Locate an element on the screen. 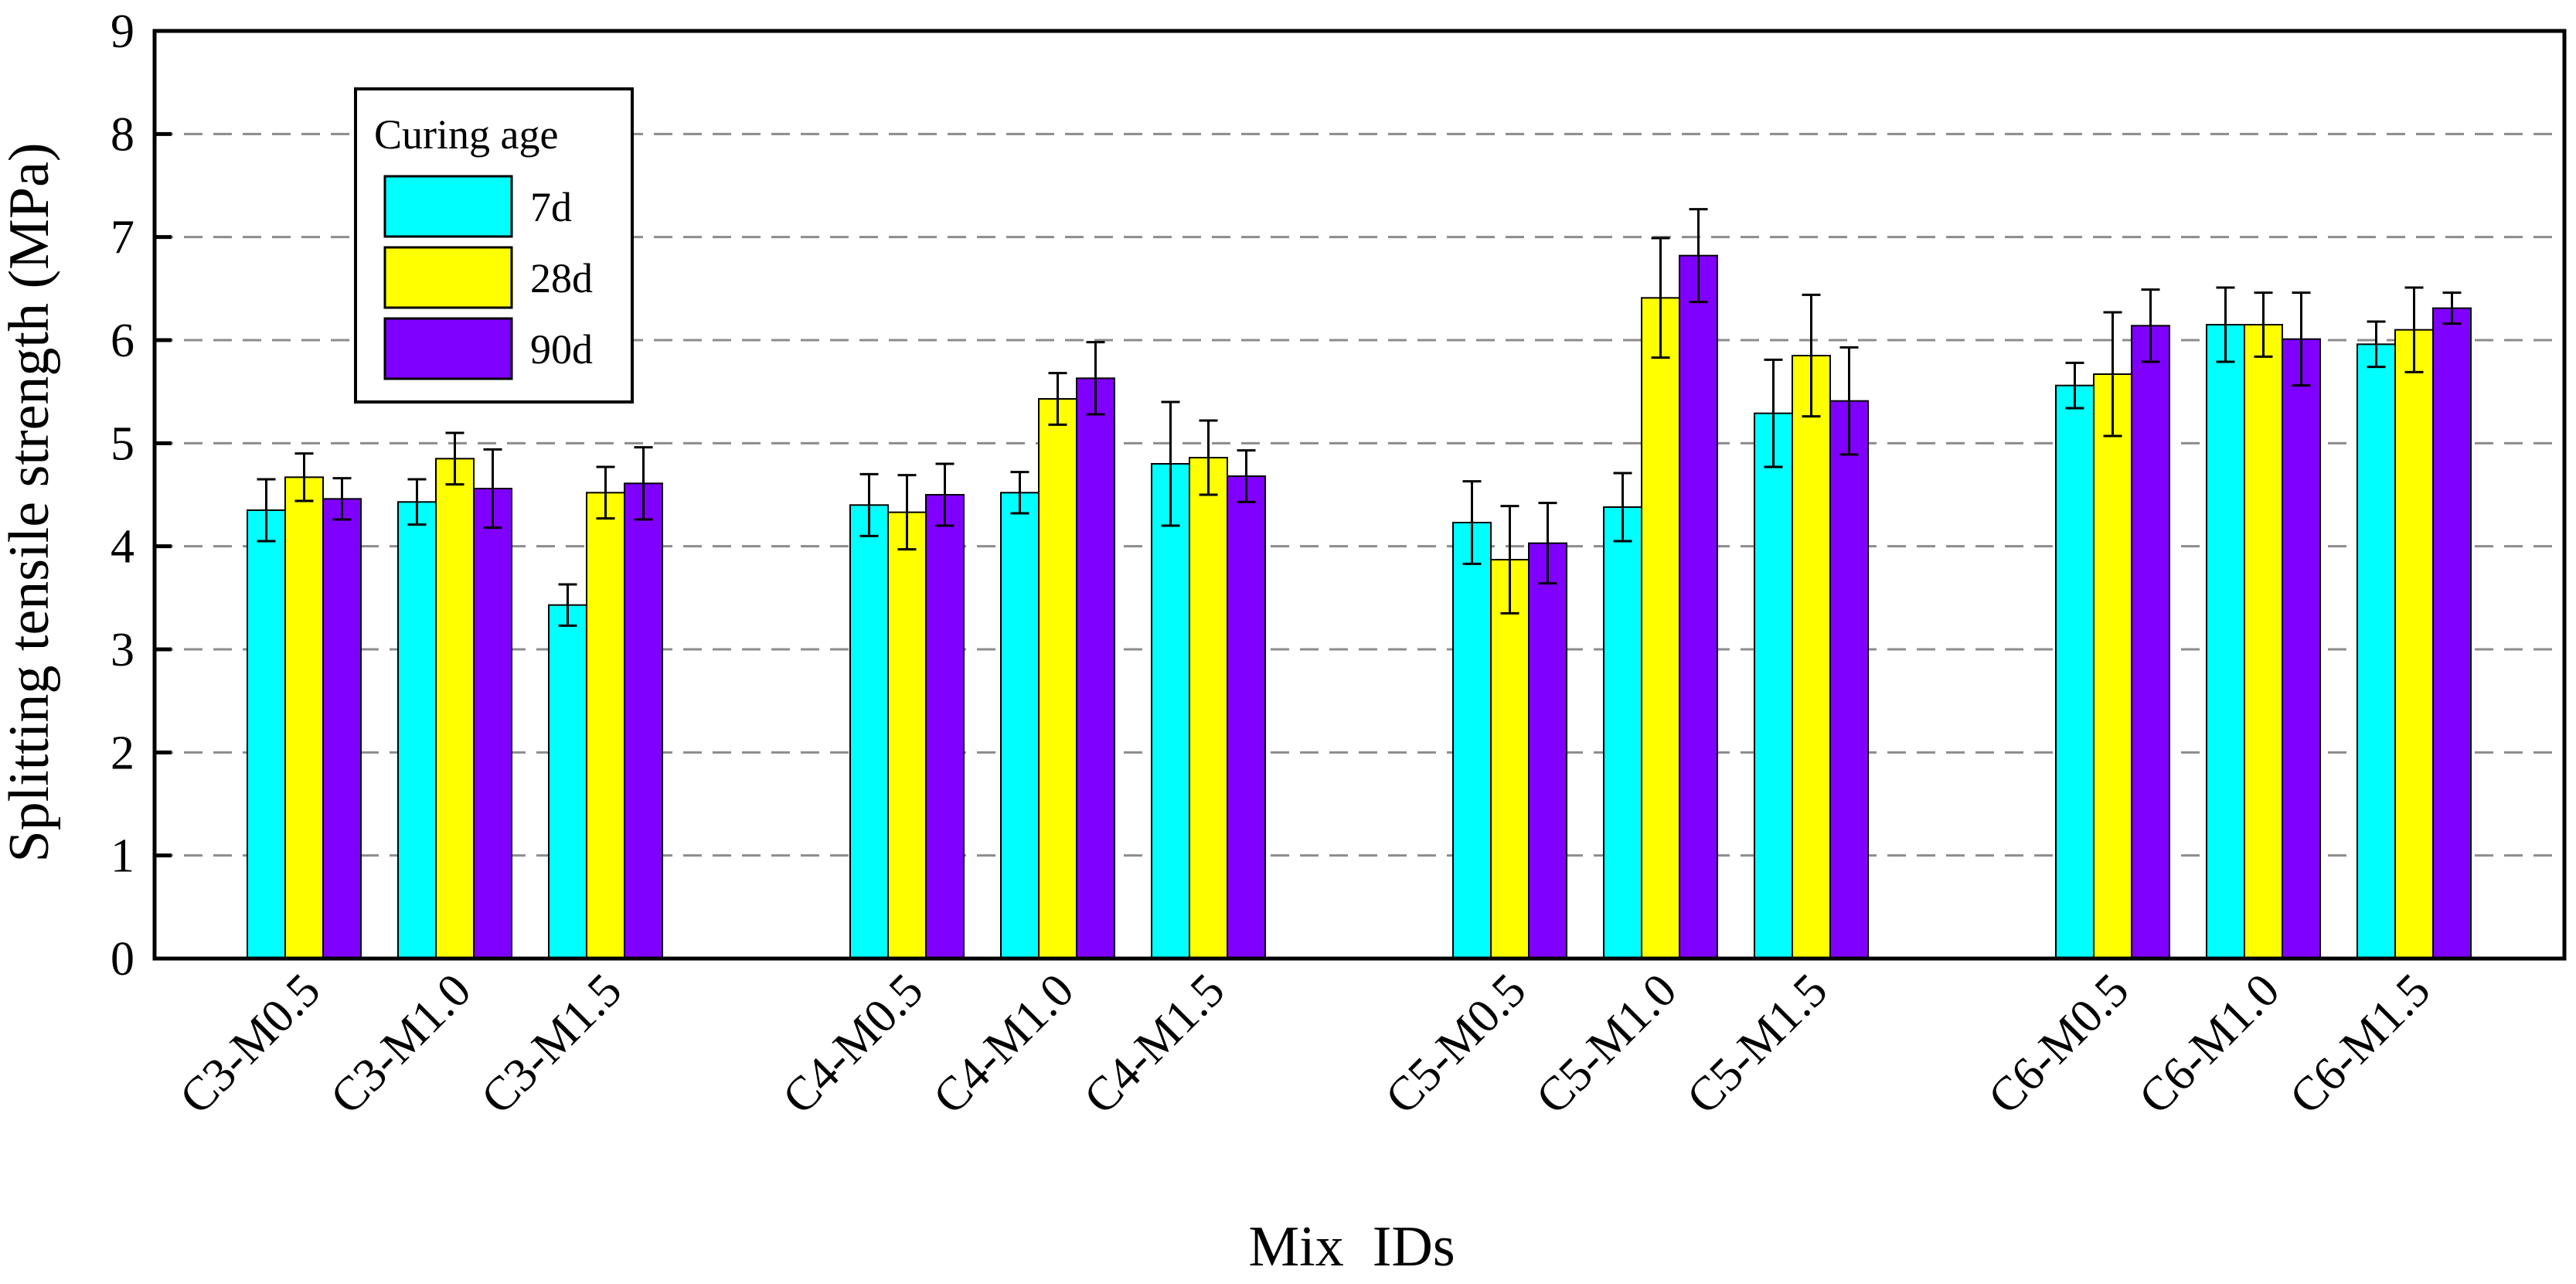  bar-90d-C5-M1.5 is located at coordinates (1849, 679).